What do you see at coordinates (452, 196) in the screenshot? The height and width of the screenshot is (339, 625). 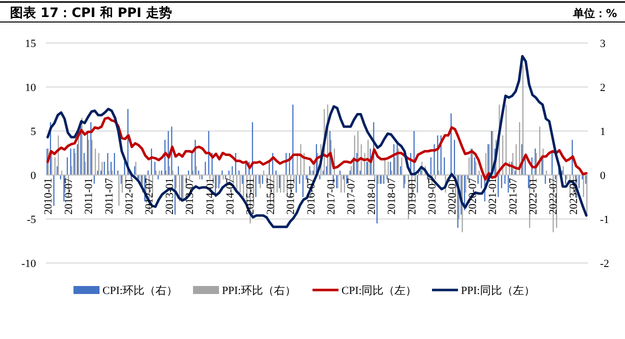 I see `x-tick-label: 2020-01` at bounding box center [452, 196].